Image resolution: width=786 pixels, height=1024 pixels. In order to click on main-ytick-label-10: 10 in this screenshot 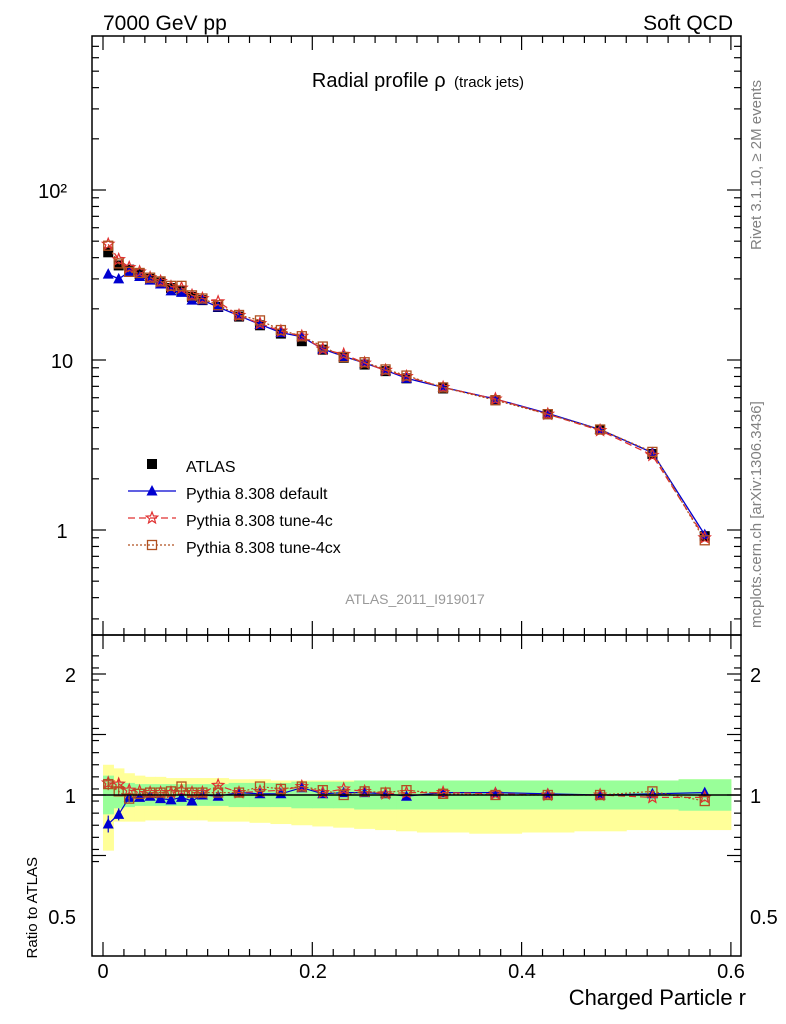, I will do `click(62, 362)`.